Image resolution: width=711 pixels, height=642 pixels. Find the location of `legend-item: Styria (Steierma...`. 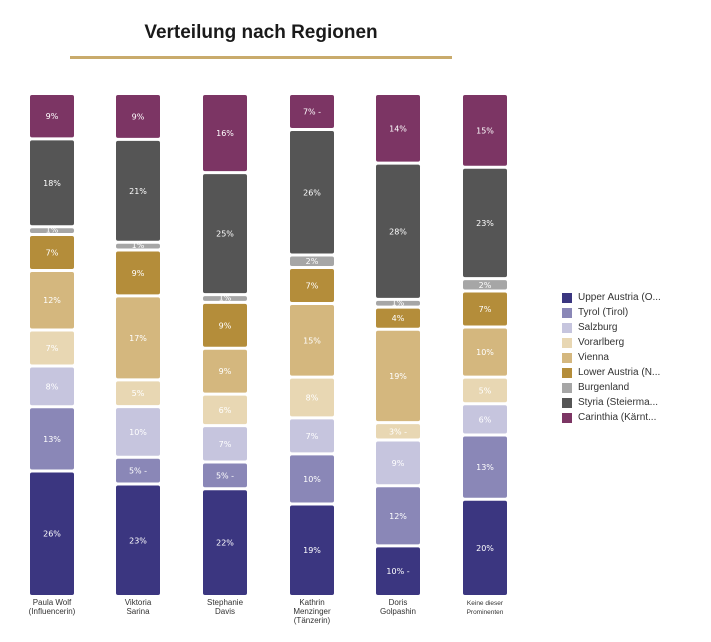

legend-item: Styria (Steierma... is located at coordinates (611, 402).